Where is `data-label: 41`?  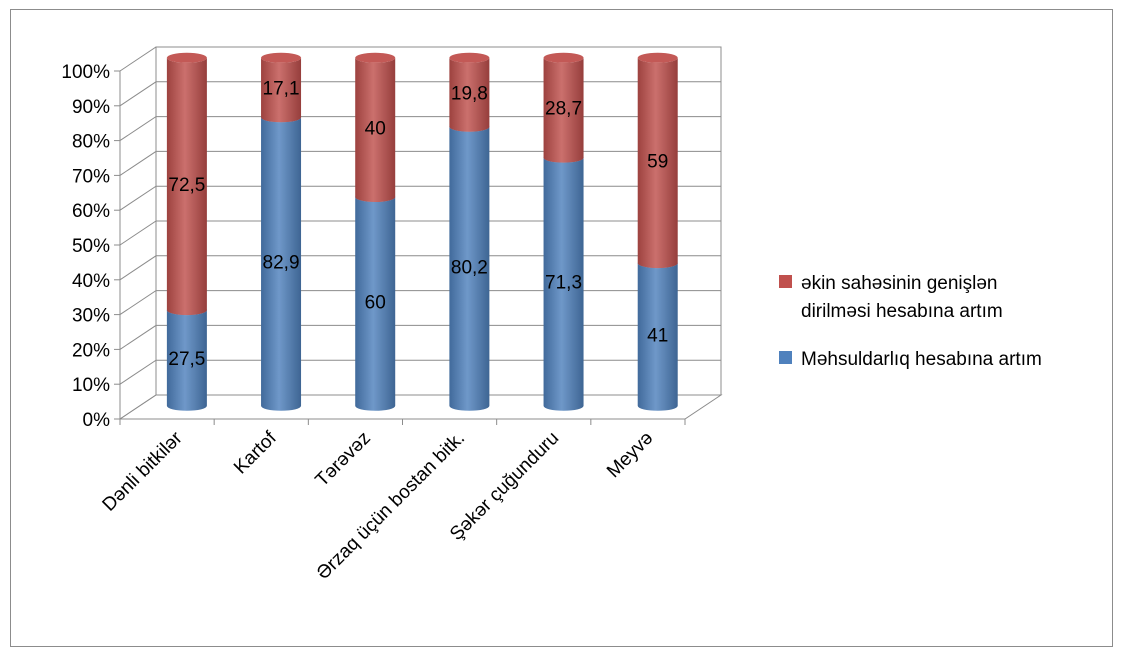 data-label: 41 is located at coordinates (657, 335).